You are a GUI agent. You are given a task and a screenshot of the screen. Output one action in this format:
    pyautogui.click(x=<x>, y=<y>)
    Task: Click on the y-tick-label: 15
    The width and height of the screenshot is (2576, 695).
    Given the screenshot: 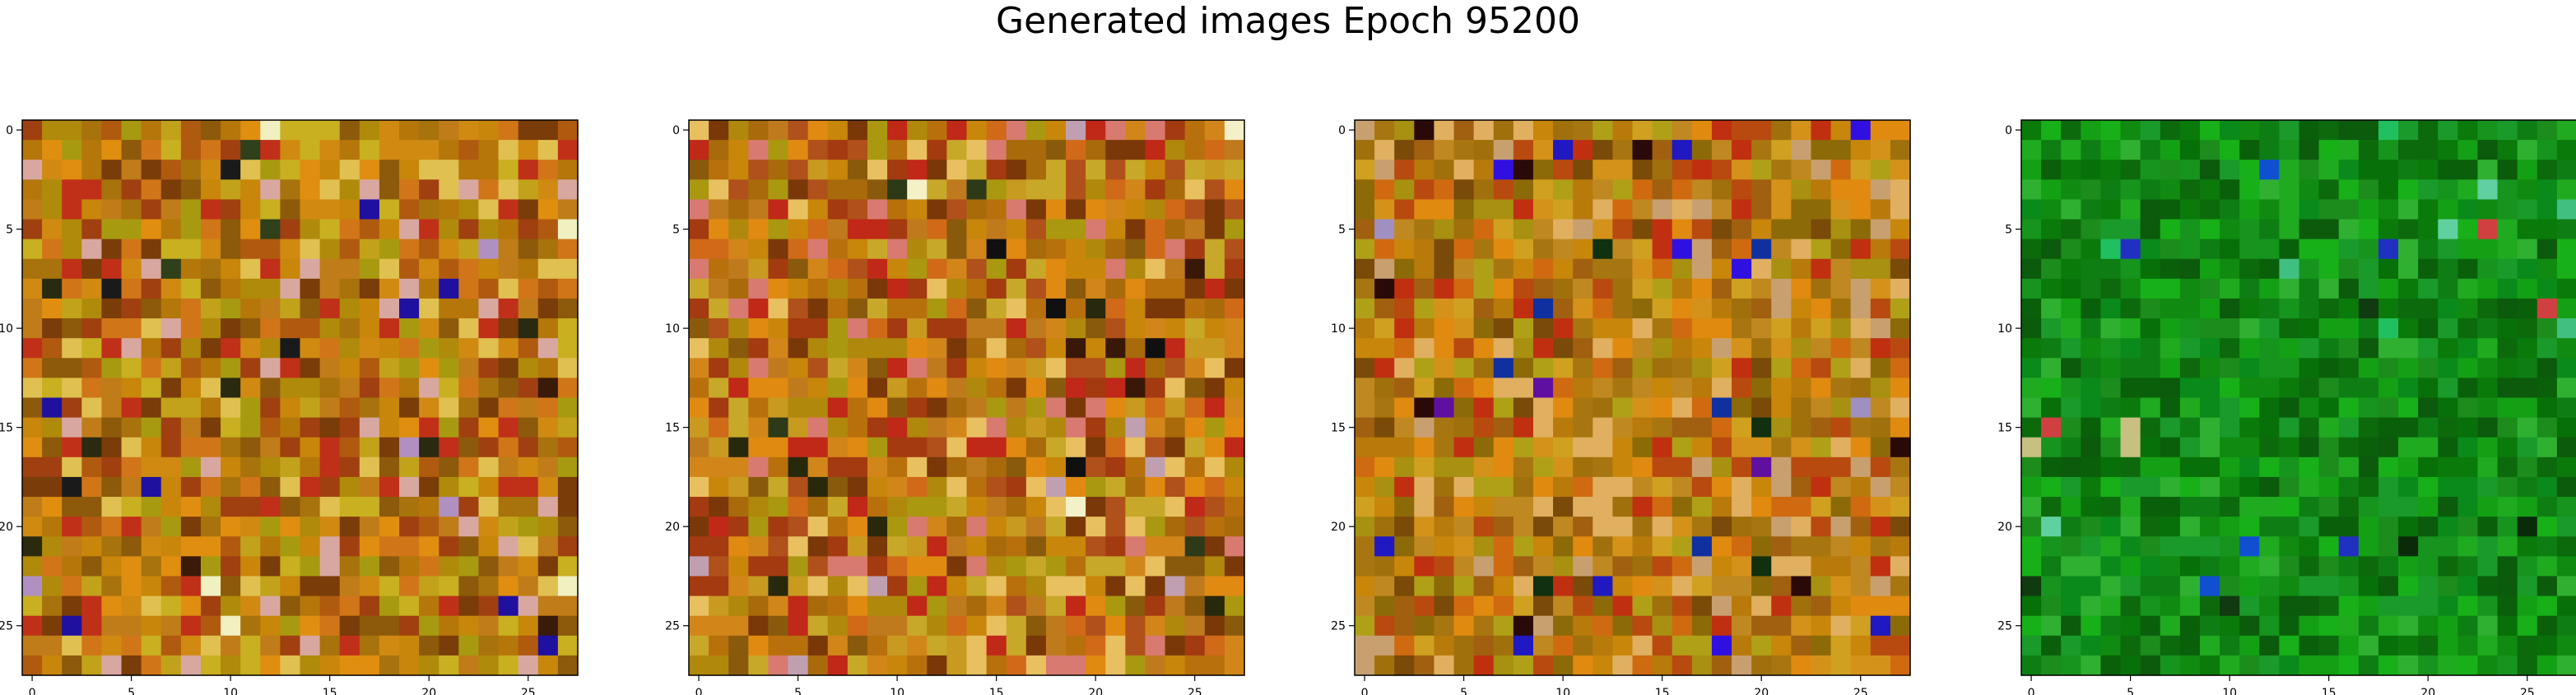 What is the action you would take?
    pyautogui.click(x=672, y=428)
    